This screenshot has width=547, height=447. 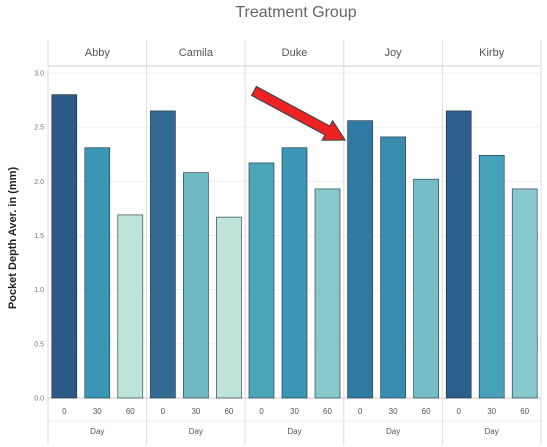 What do you see at coordinates (39, 128) in the screenshot?
I see `y-tick-label: 2.5` at bounding box center [39, 128].